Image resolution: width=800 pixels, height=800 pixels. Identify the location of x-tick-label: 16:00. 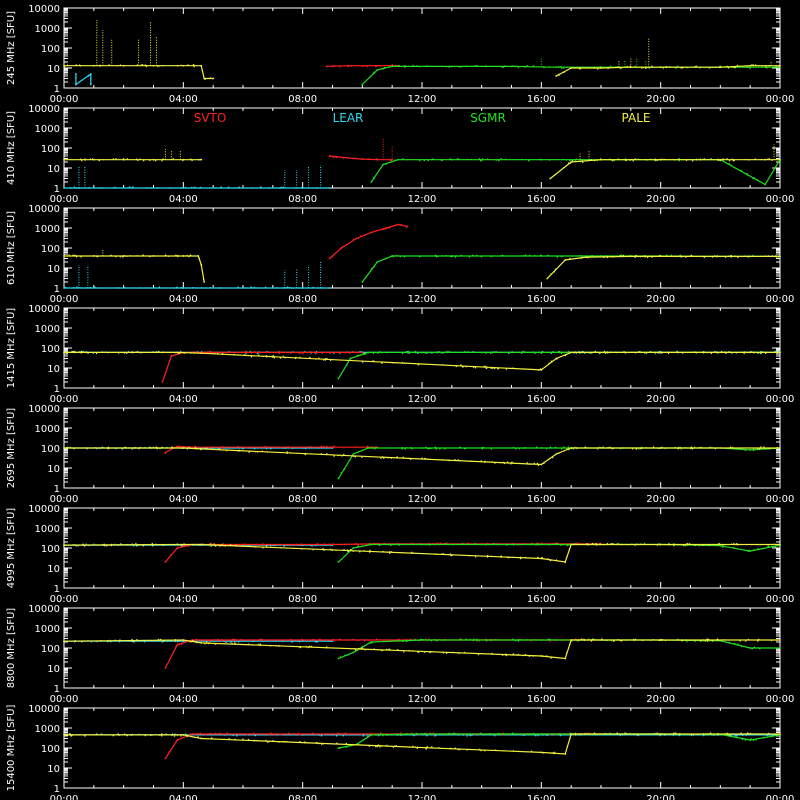
(541, 99).